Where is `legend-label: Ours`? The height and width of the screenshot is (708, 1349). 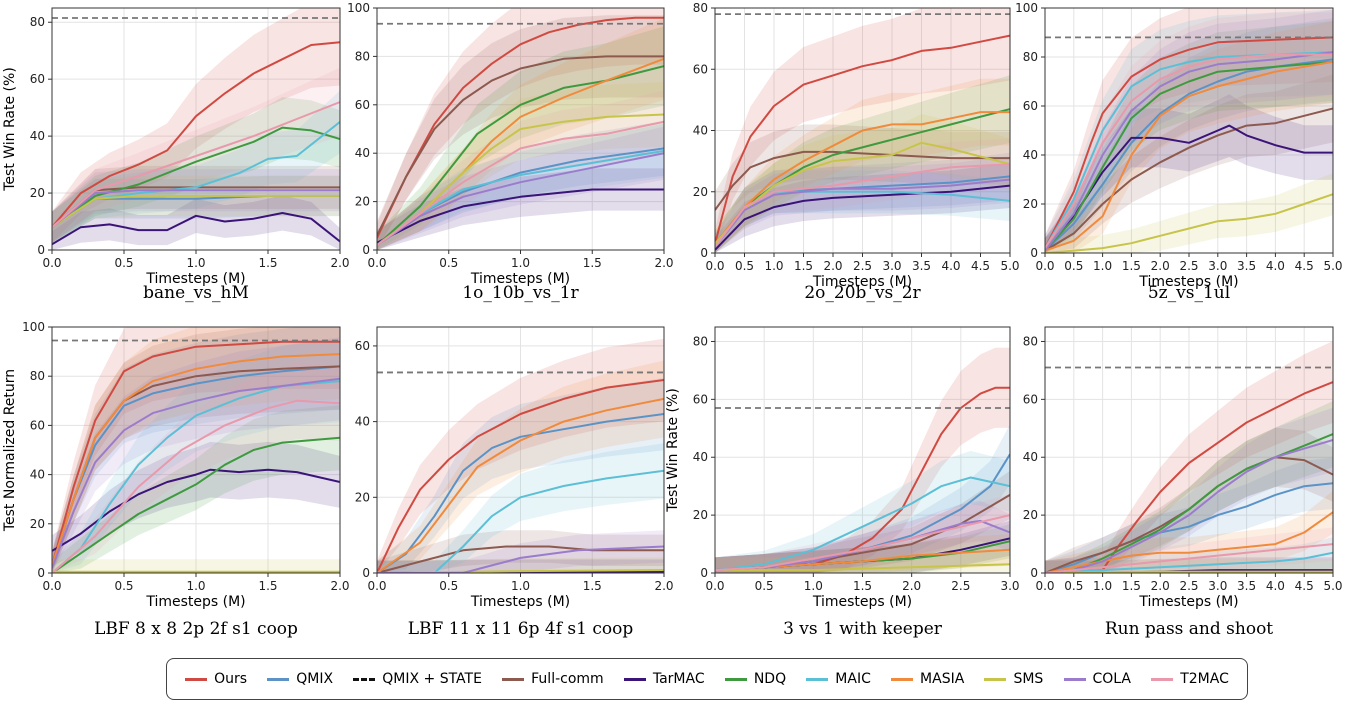
legend-label: Ours is located at coordinates (231, 679).